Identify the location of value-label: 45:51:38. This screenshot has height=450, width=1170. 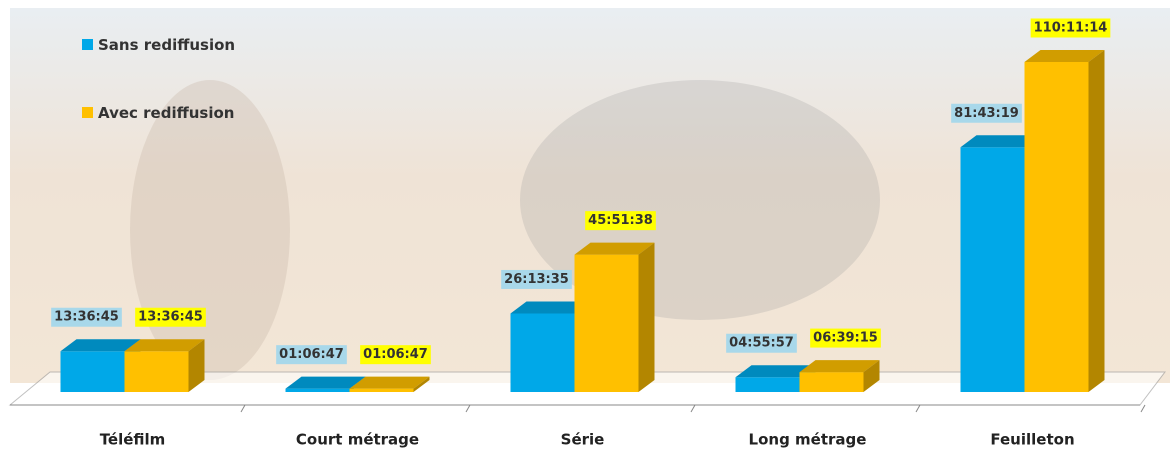
(620, 220).